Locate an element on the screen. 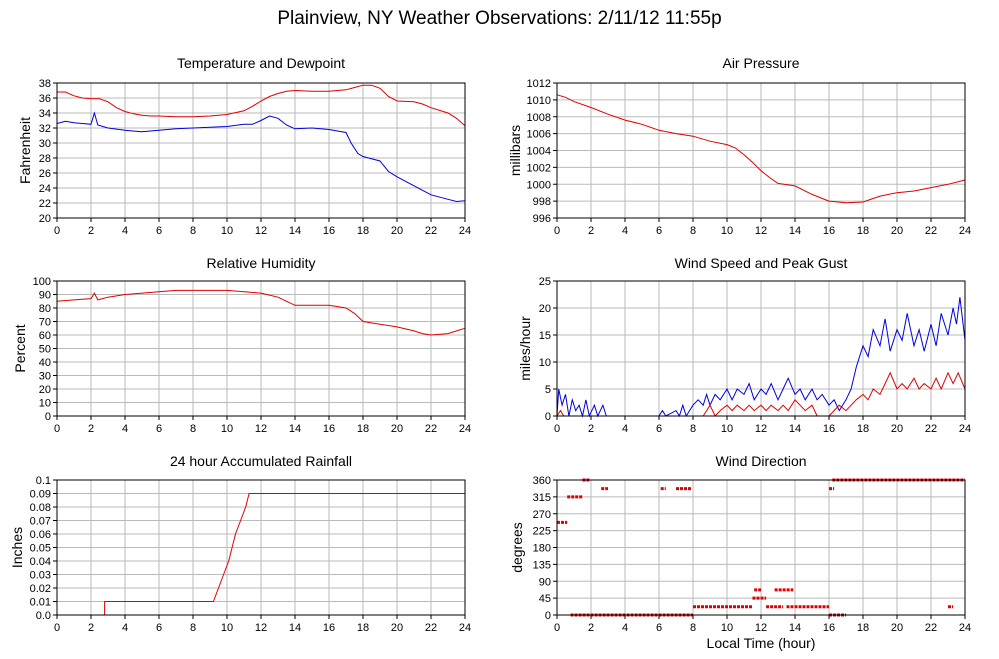 This screenshot has height=659, width=999. y-tick-label: 30 is located at coordinates (45, 377).